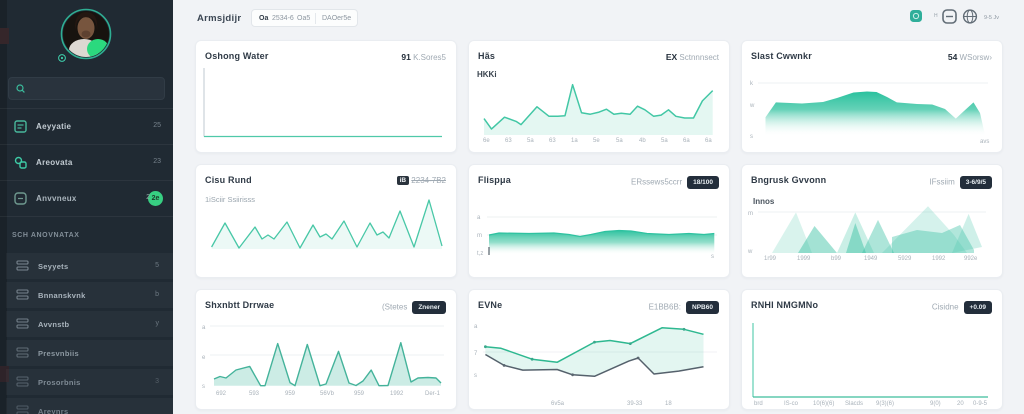  I want to click on svg-text: IS-co, so click(791, 404).